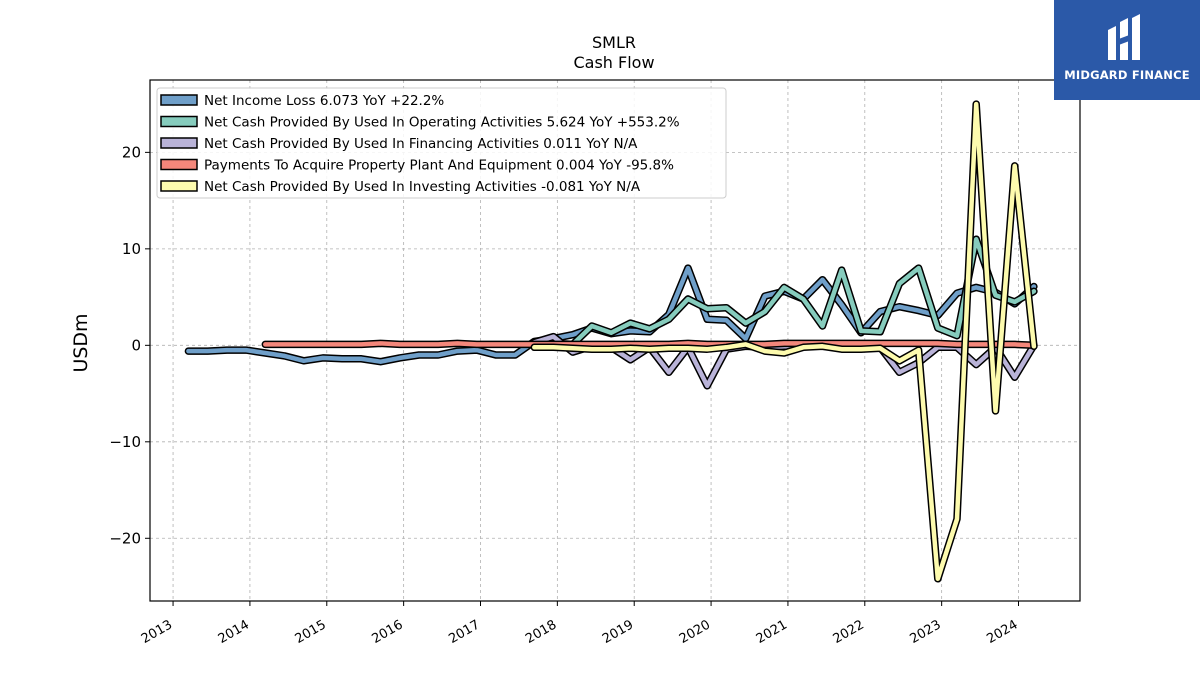 The height and width of the screenshot is (675, 1200). I want to click on series-3-line, so click(650, 344).